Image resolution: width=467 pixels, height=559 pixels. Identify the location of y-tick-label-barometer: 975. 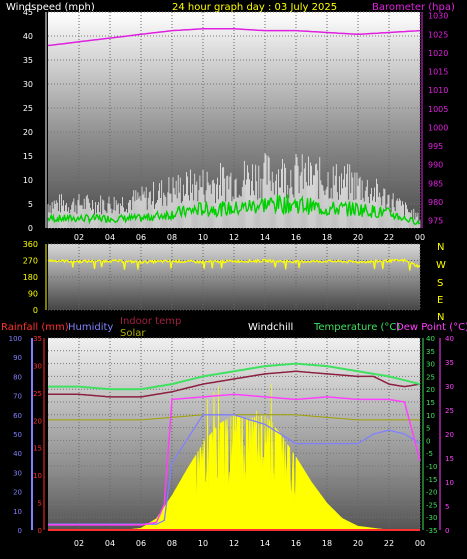
(435, 221).